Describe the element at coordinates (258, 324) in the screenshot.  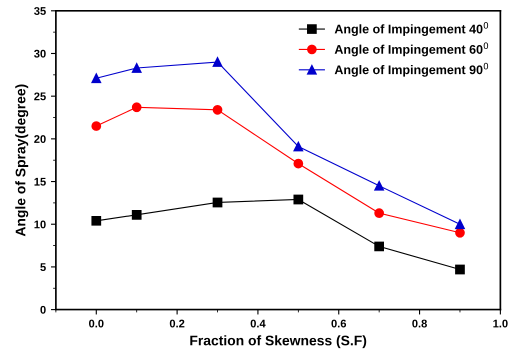
I see `x-tick-label: 0.4` at that location.